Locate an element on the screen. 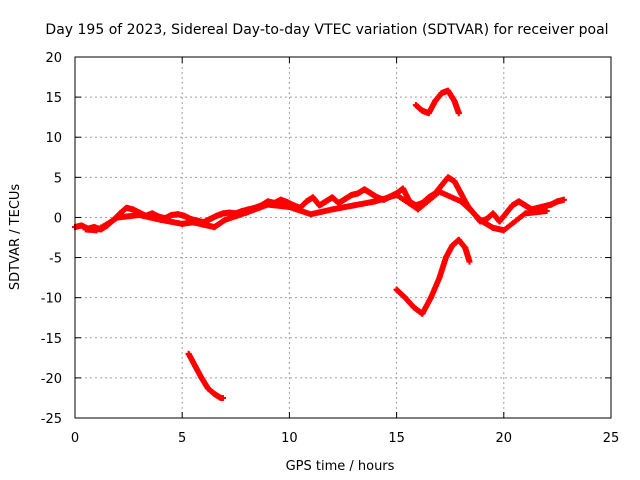 The height and width of the screenshot is (480, 640). x-tick-label: 15 is located at coordinates (396, 438).